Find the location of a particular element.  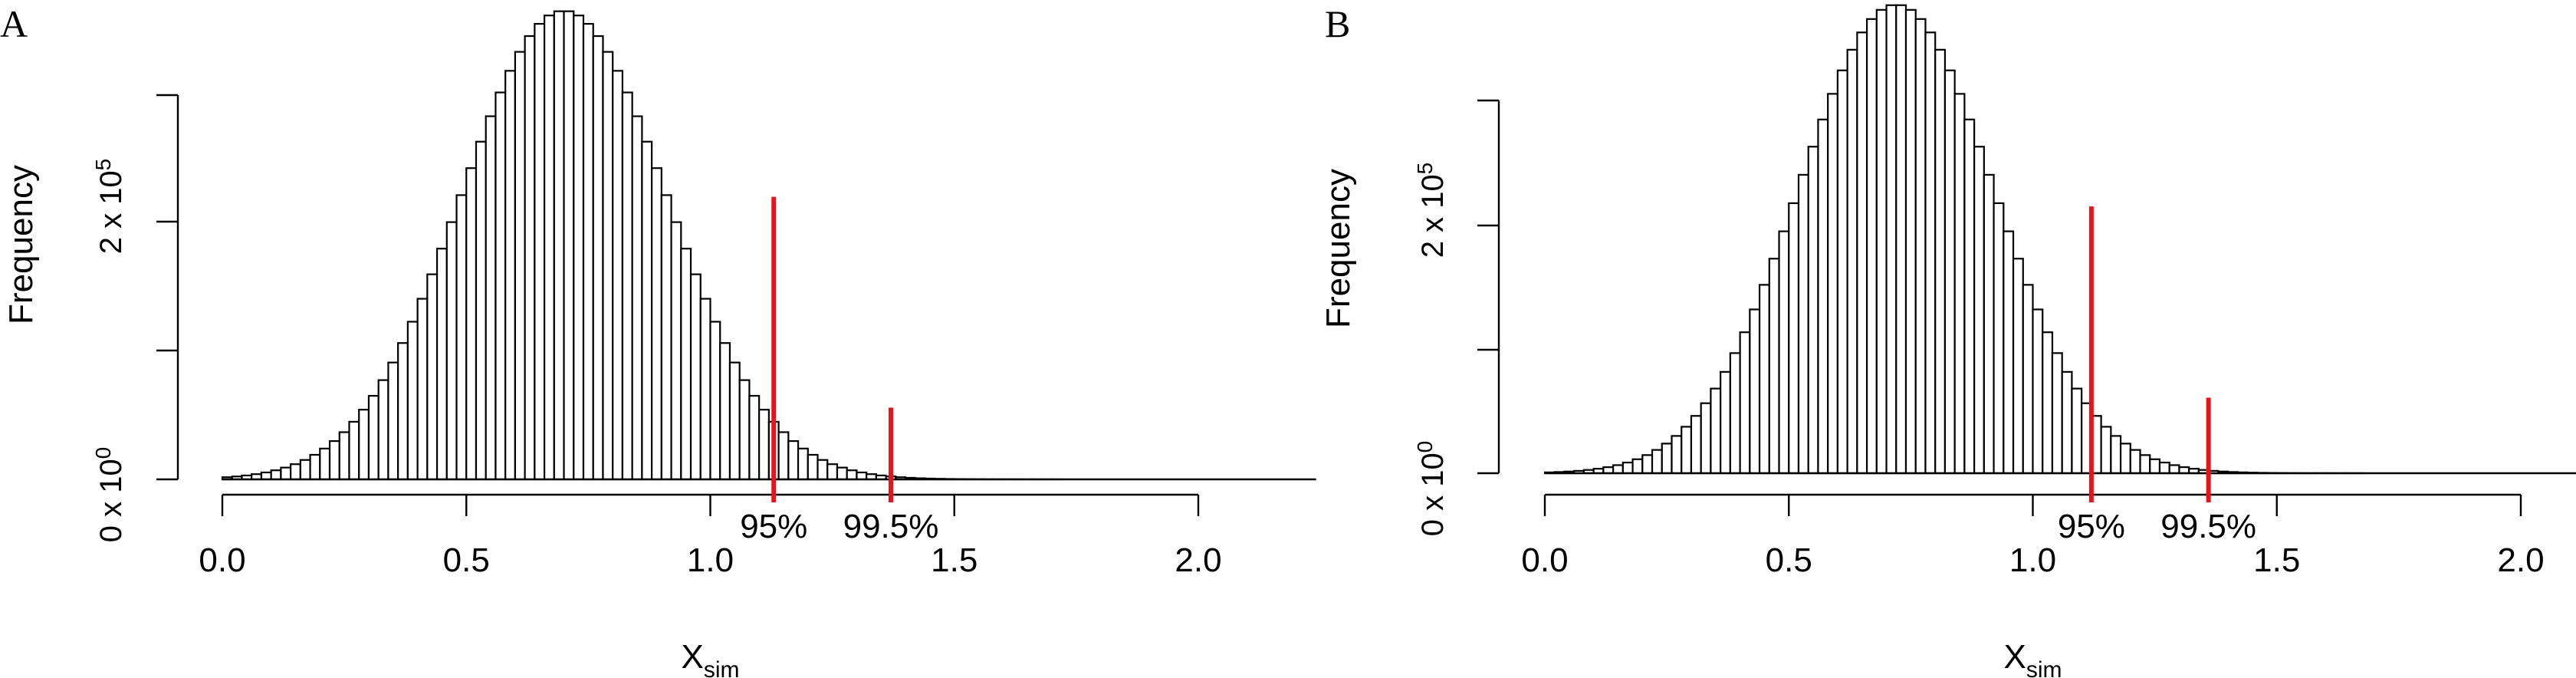

panel-letter: A is located at coordinates (14, 23).